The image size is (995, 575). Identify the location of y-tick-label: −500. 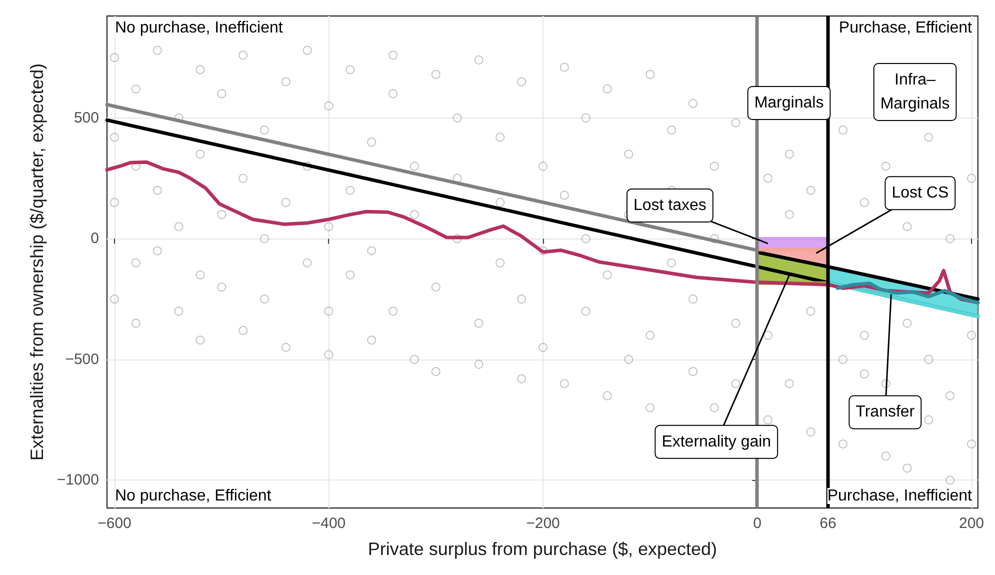
(82, 359).